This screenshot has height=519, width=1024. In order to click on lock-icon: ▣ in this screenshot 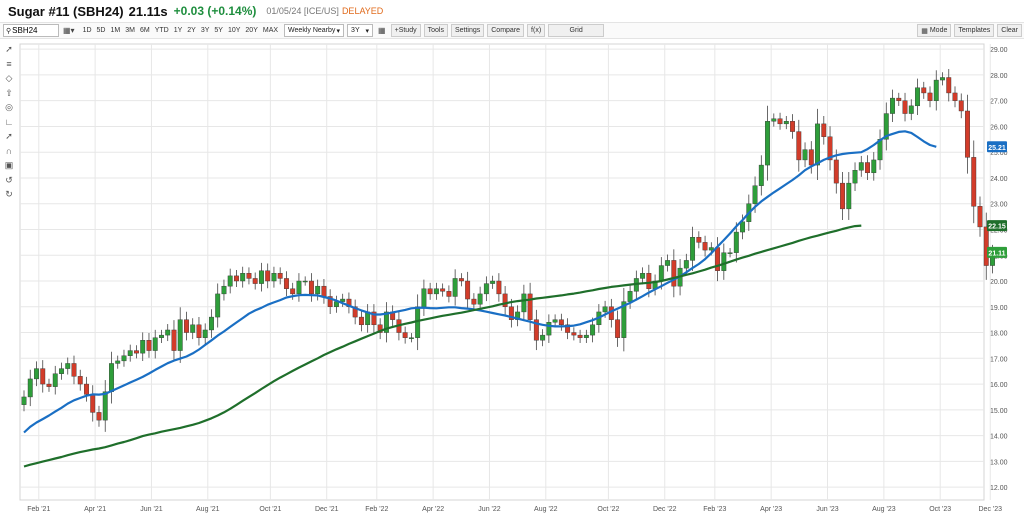, I will do `click(9, 165)`.